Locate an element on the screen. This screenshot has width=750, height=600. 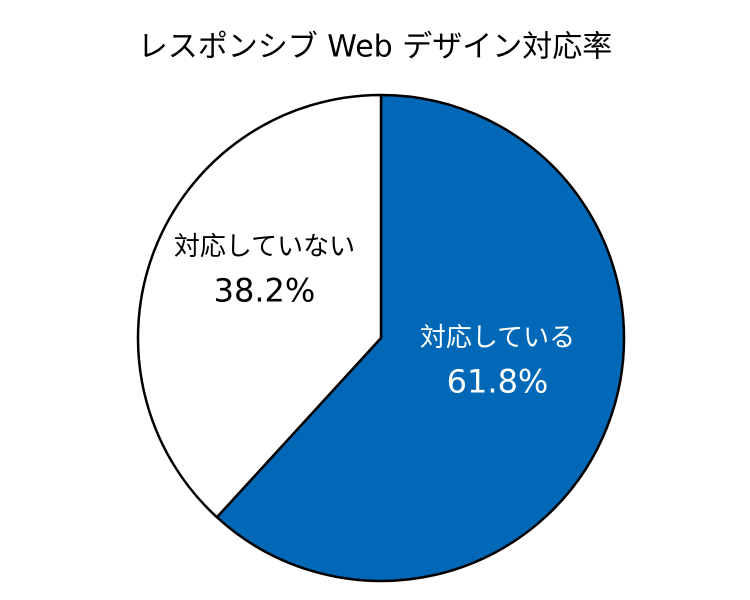
value-label: 38.2% is located at coordinates (265, 291).